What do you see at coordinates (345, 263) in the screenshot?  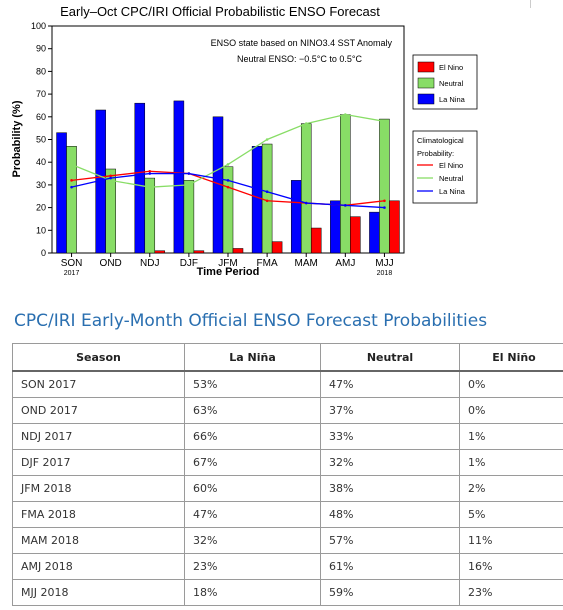 I see `x-tick-label: AMJ` at bounding box center [345, 263].